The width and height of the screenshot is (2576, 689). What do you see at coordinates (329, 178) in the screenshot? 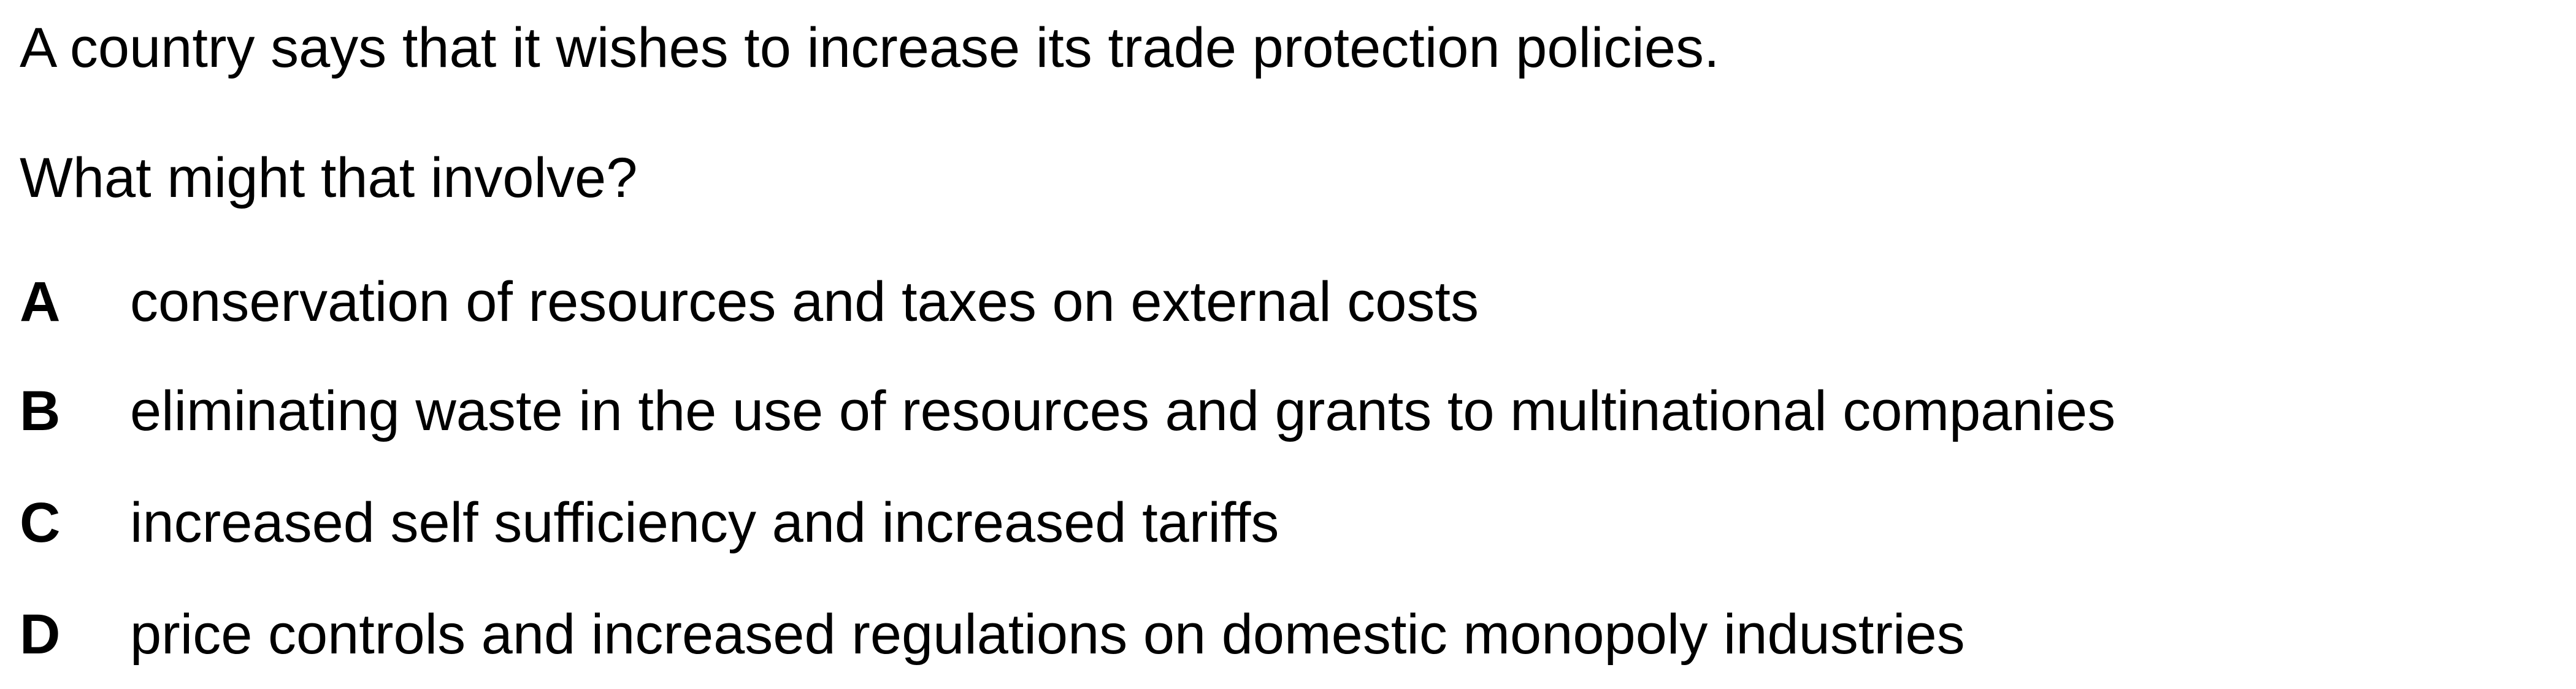
I see `question-prompt: What might that involve?` at bounding box center [329, 178].